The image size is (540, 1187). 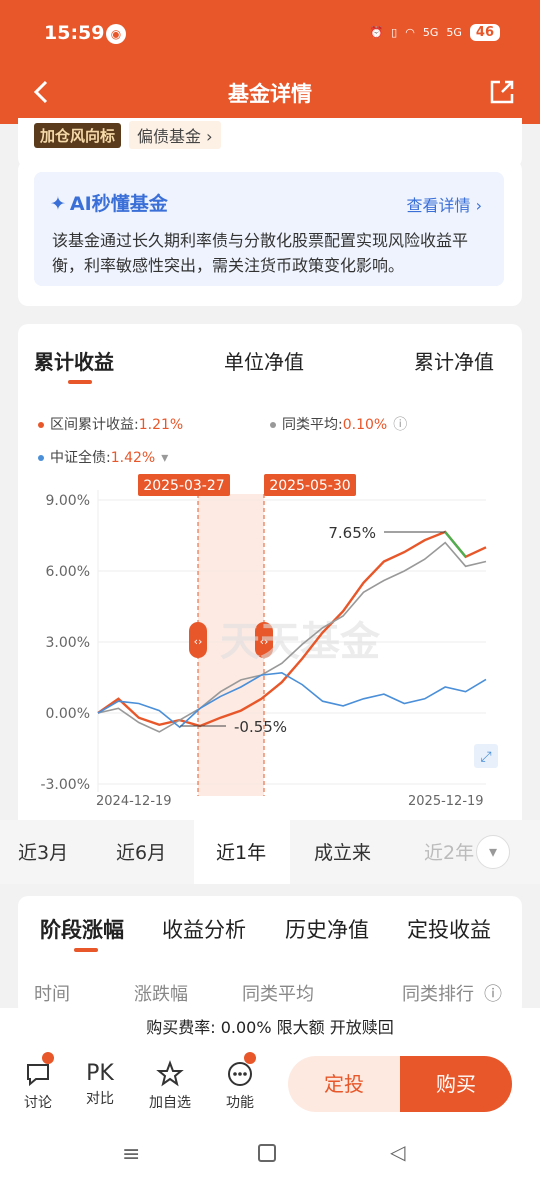 I want to click on legend-peer: 同类平均:0.10% ⓘ, so click(x=338, y=424).